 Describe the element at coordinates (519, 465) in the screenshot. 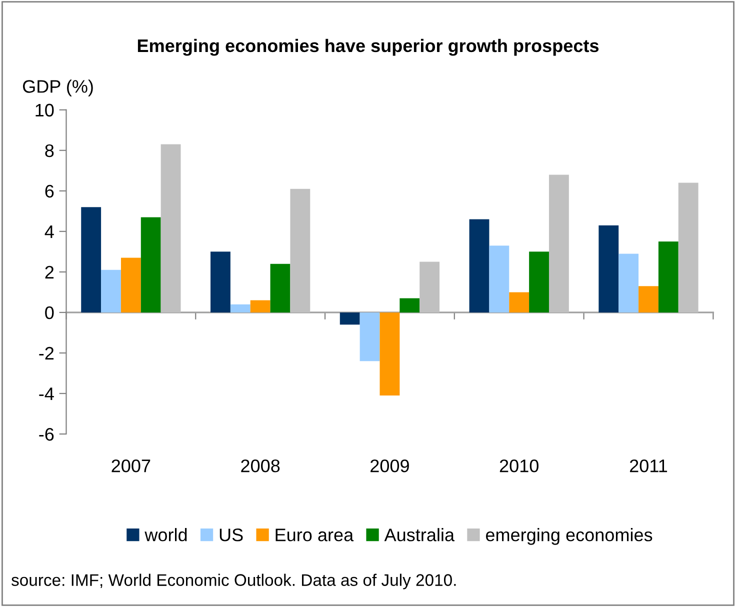

I see `x-tick-label: 2010` at that location.